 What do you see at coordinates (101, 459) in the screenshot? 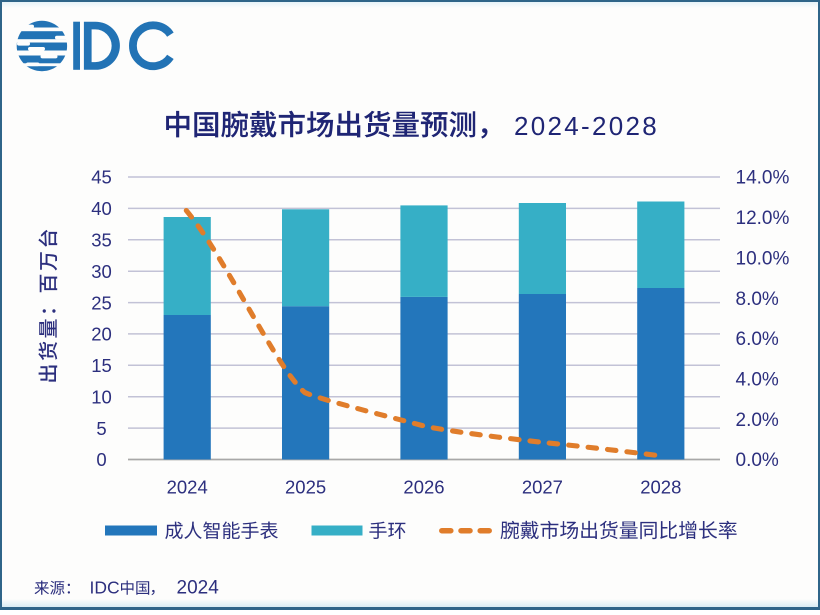
I see `svg-text: 0` at bounding box center [101, 459].